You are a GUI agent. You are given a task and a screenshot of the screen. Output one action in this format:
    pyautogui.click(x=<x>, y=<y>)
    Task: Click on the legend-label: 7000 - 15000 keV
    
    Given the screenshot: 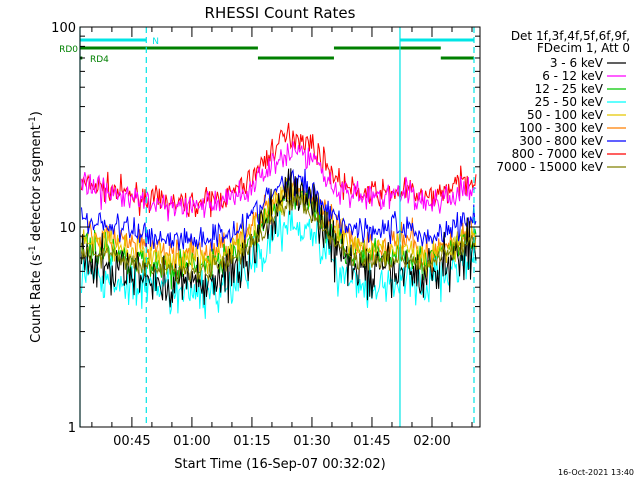 What is the action you would take?
    pyautogui.click(x=549, y=167)
    